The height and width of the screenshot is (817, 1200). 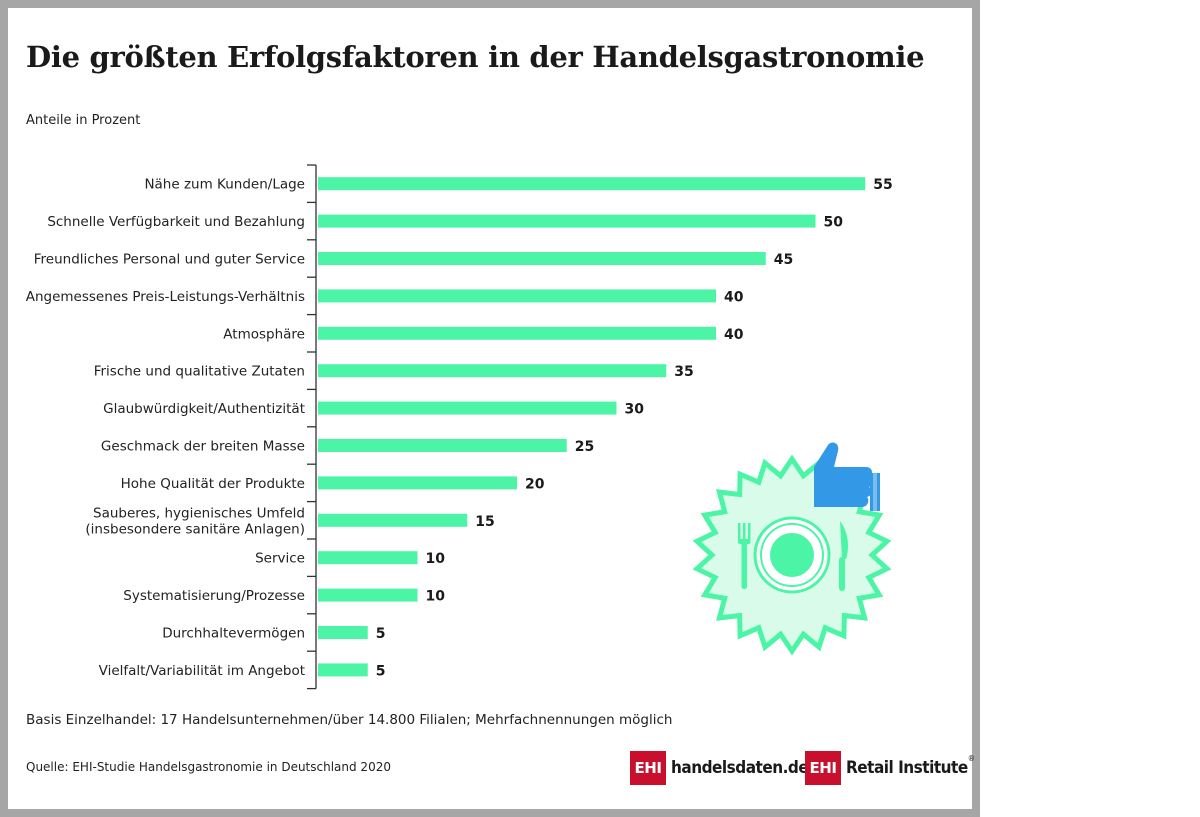 What do you see at coordinates (847, 476) in the screenshot?
I see `thumbs-up-icon` at bounding box center [847, 476].